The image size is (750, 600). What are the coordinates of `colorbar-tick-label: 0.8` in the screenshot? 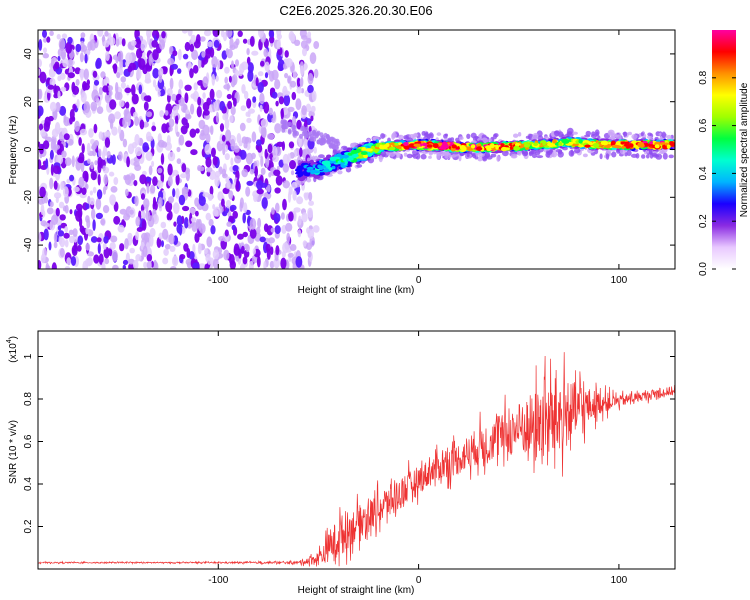 It's located at (703, 77).